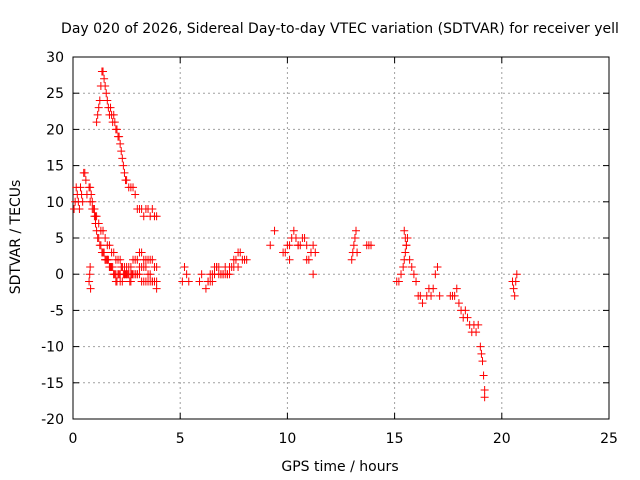 Image resolution: width=640 pixels, height=480 pixels. I want to click on y-tick-label: 20, so click(55, 130).